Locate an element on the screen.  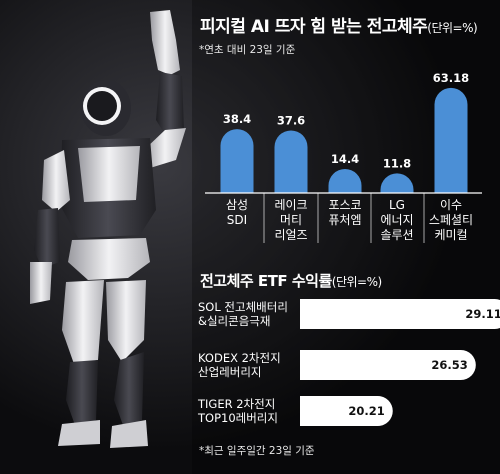
chart2-value-label-0: 29.11 is located at coordinates (482, 314).